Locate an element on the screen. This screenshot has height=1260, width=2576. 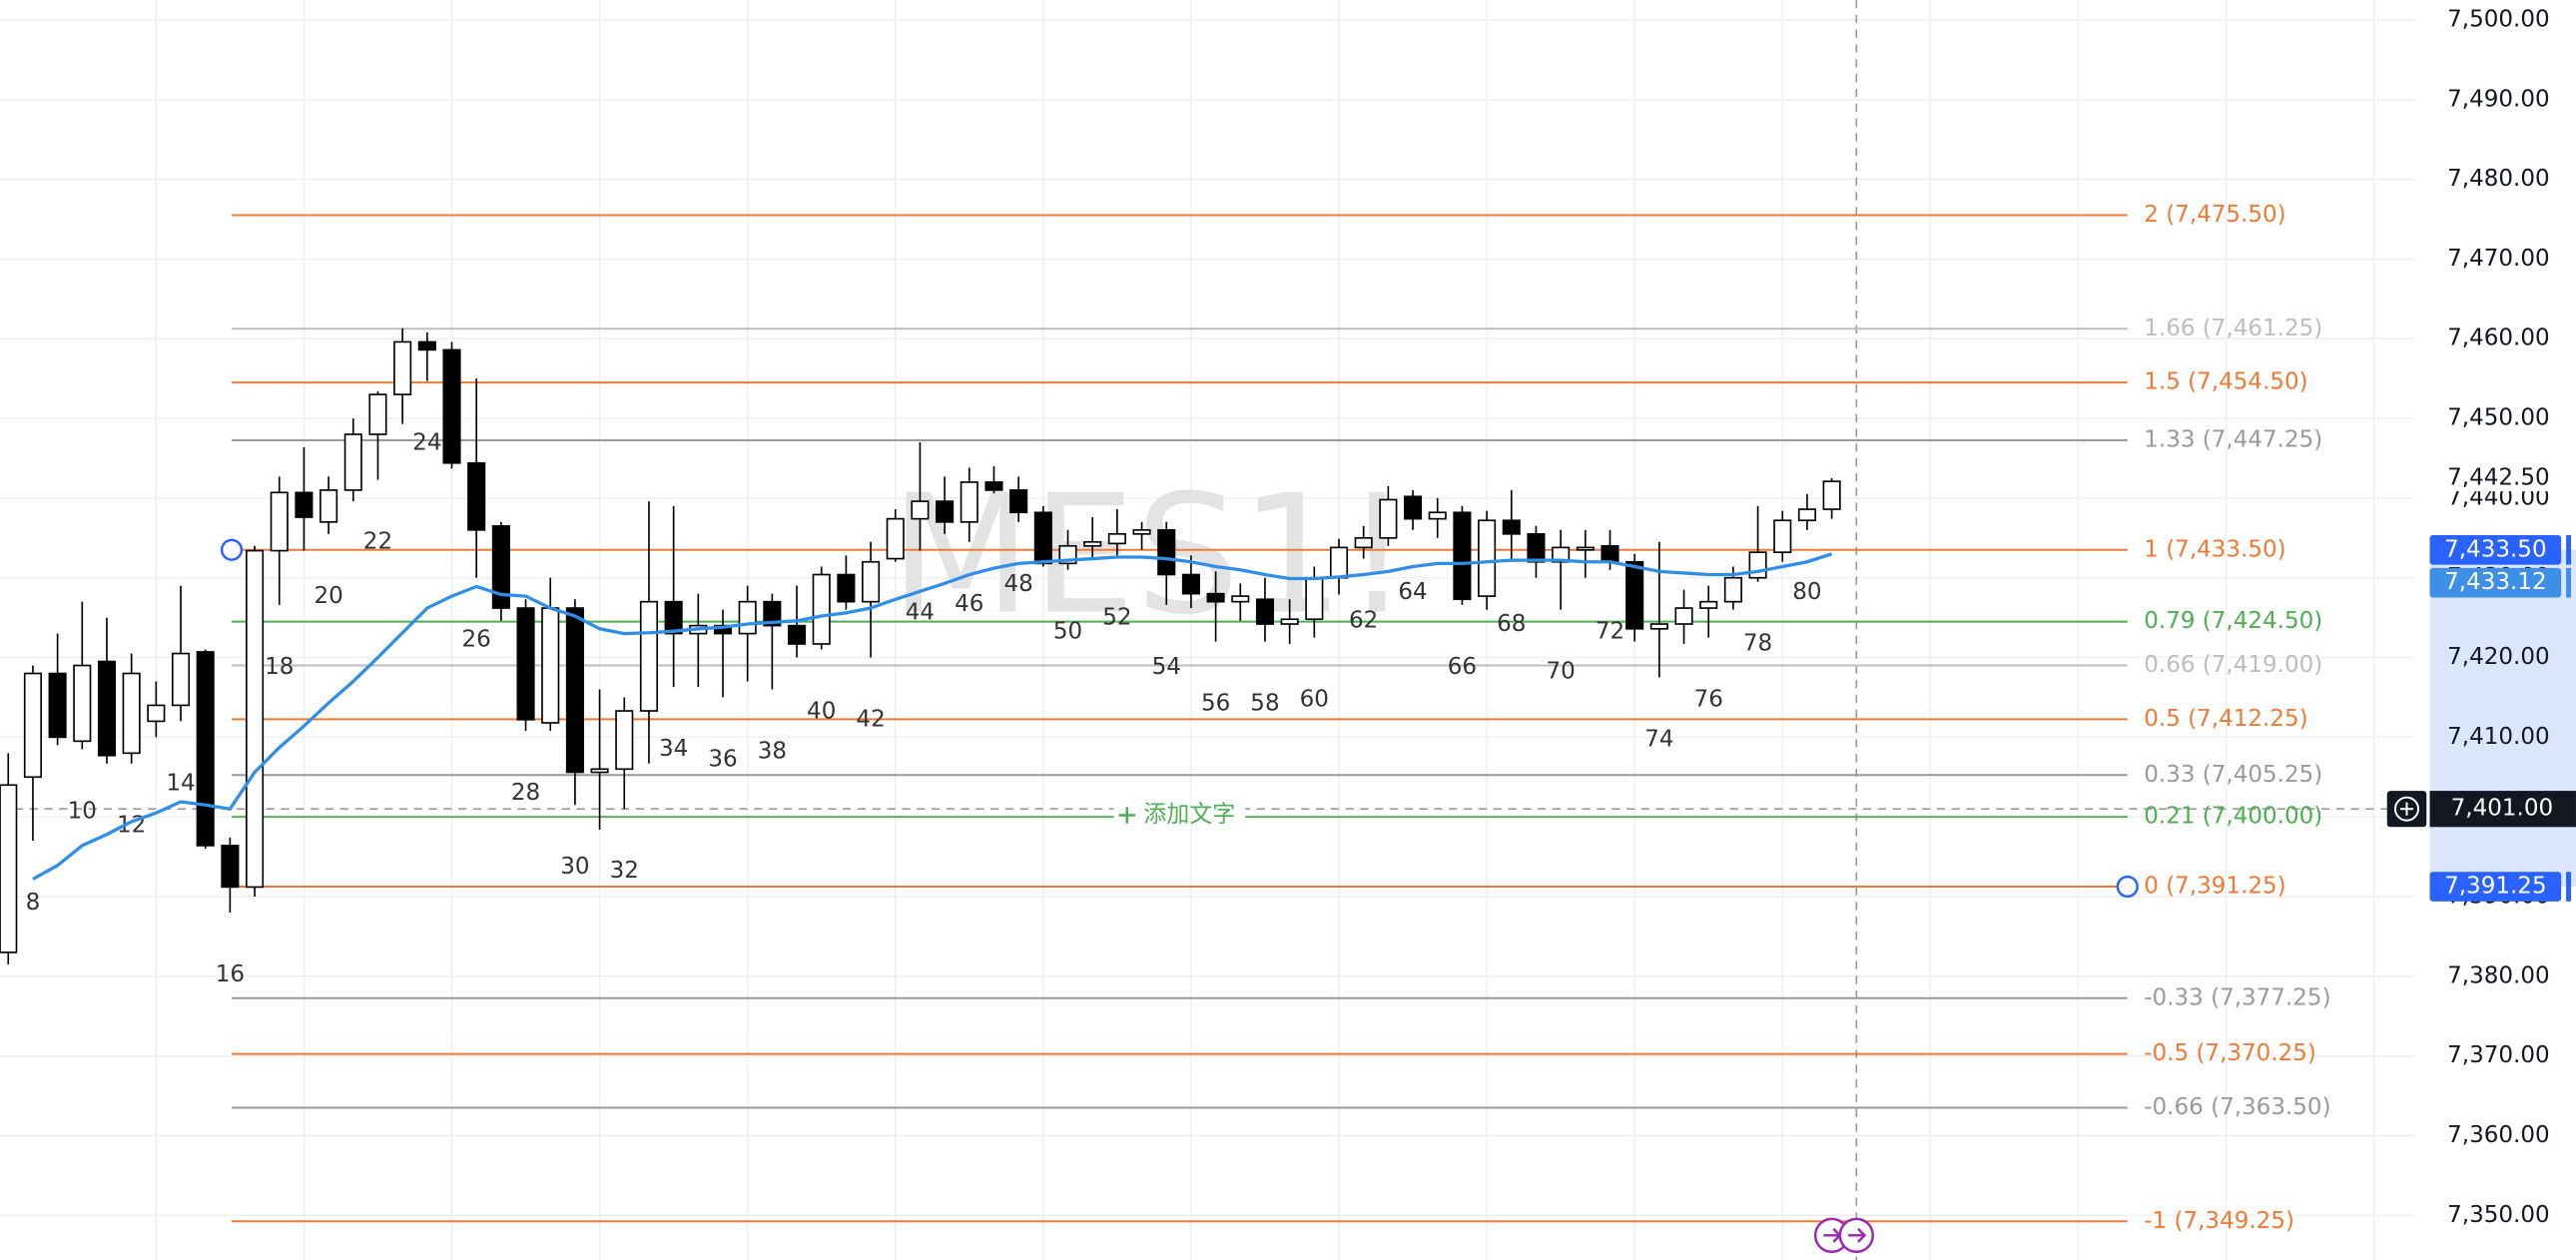
bar-number: 36 is located at coordinates (722, 759).